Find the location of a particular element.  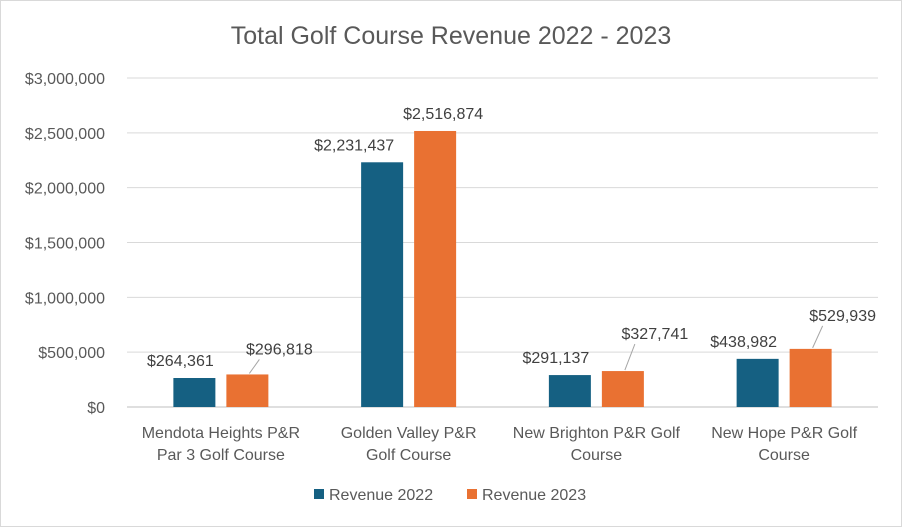

data-label: $264,361 is located at coordinates (180, 361).